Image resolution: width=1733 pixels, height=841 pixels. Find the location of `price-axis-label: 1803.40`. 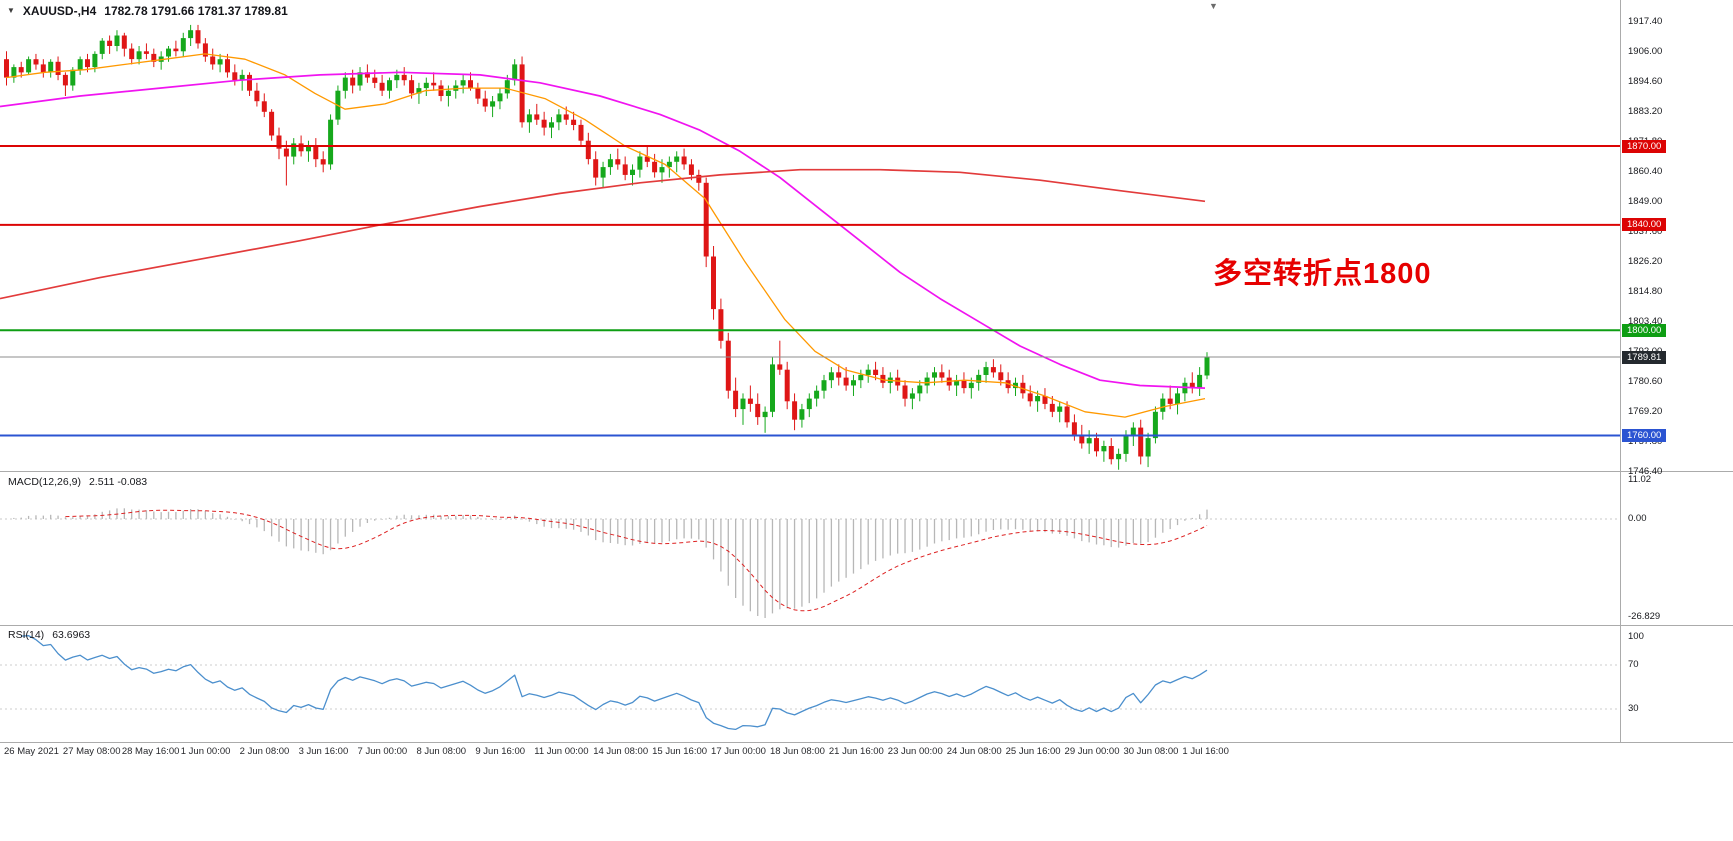

price-axis-label: 1803.40 is located at coordinates (1645, 321).